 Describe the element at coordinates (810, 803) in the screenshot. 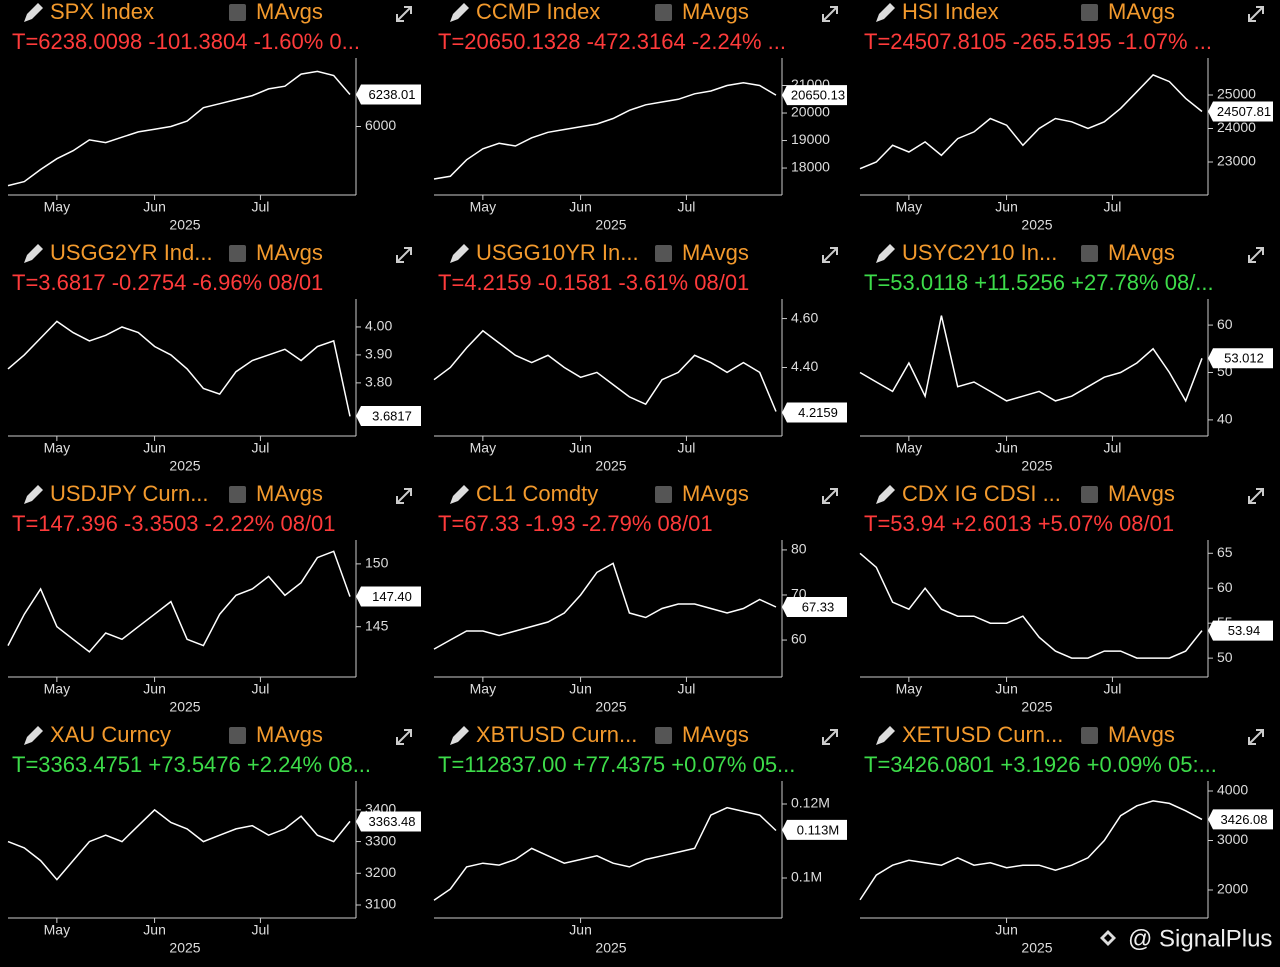

I see `y-tick-label: 0.12M` at that location.